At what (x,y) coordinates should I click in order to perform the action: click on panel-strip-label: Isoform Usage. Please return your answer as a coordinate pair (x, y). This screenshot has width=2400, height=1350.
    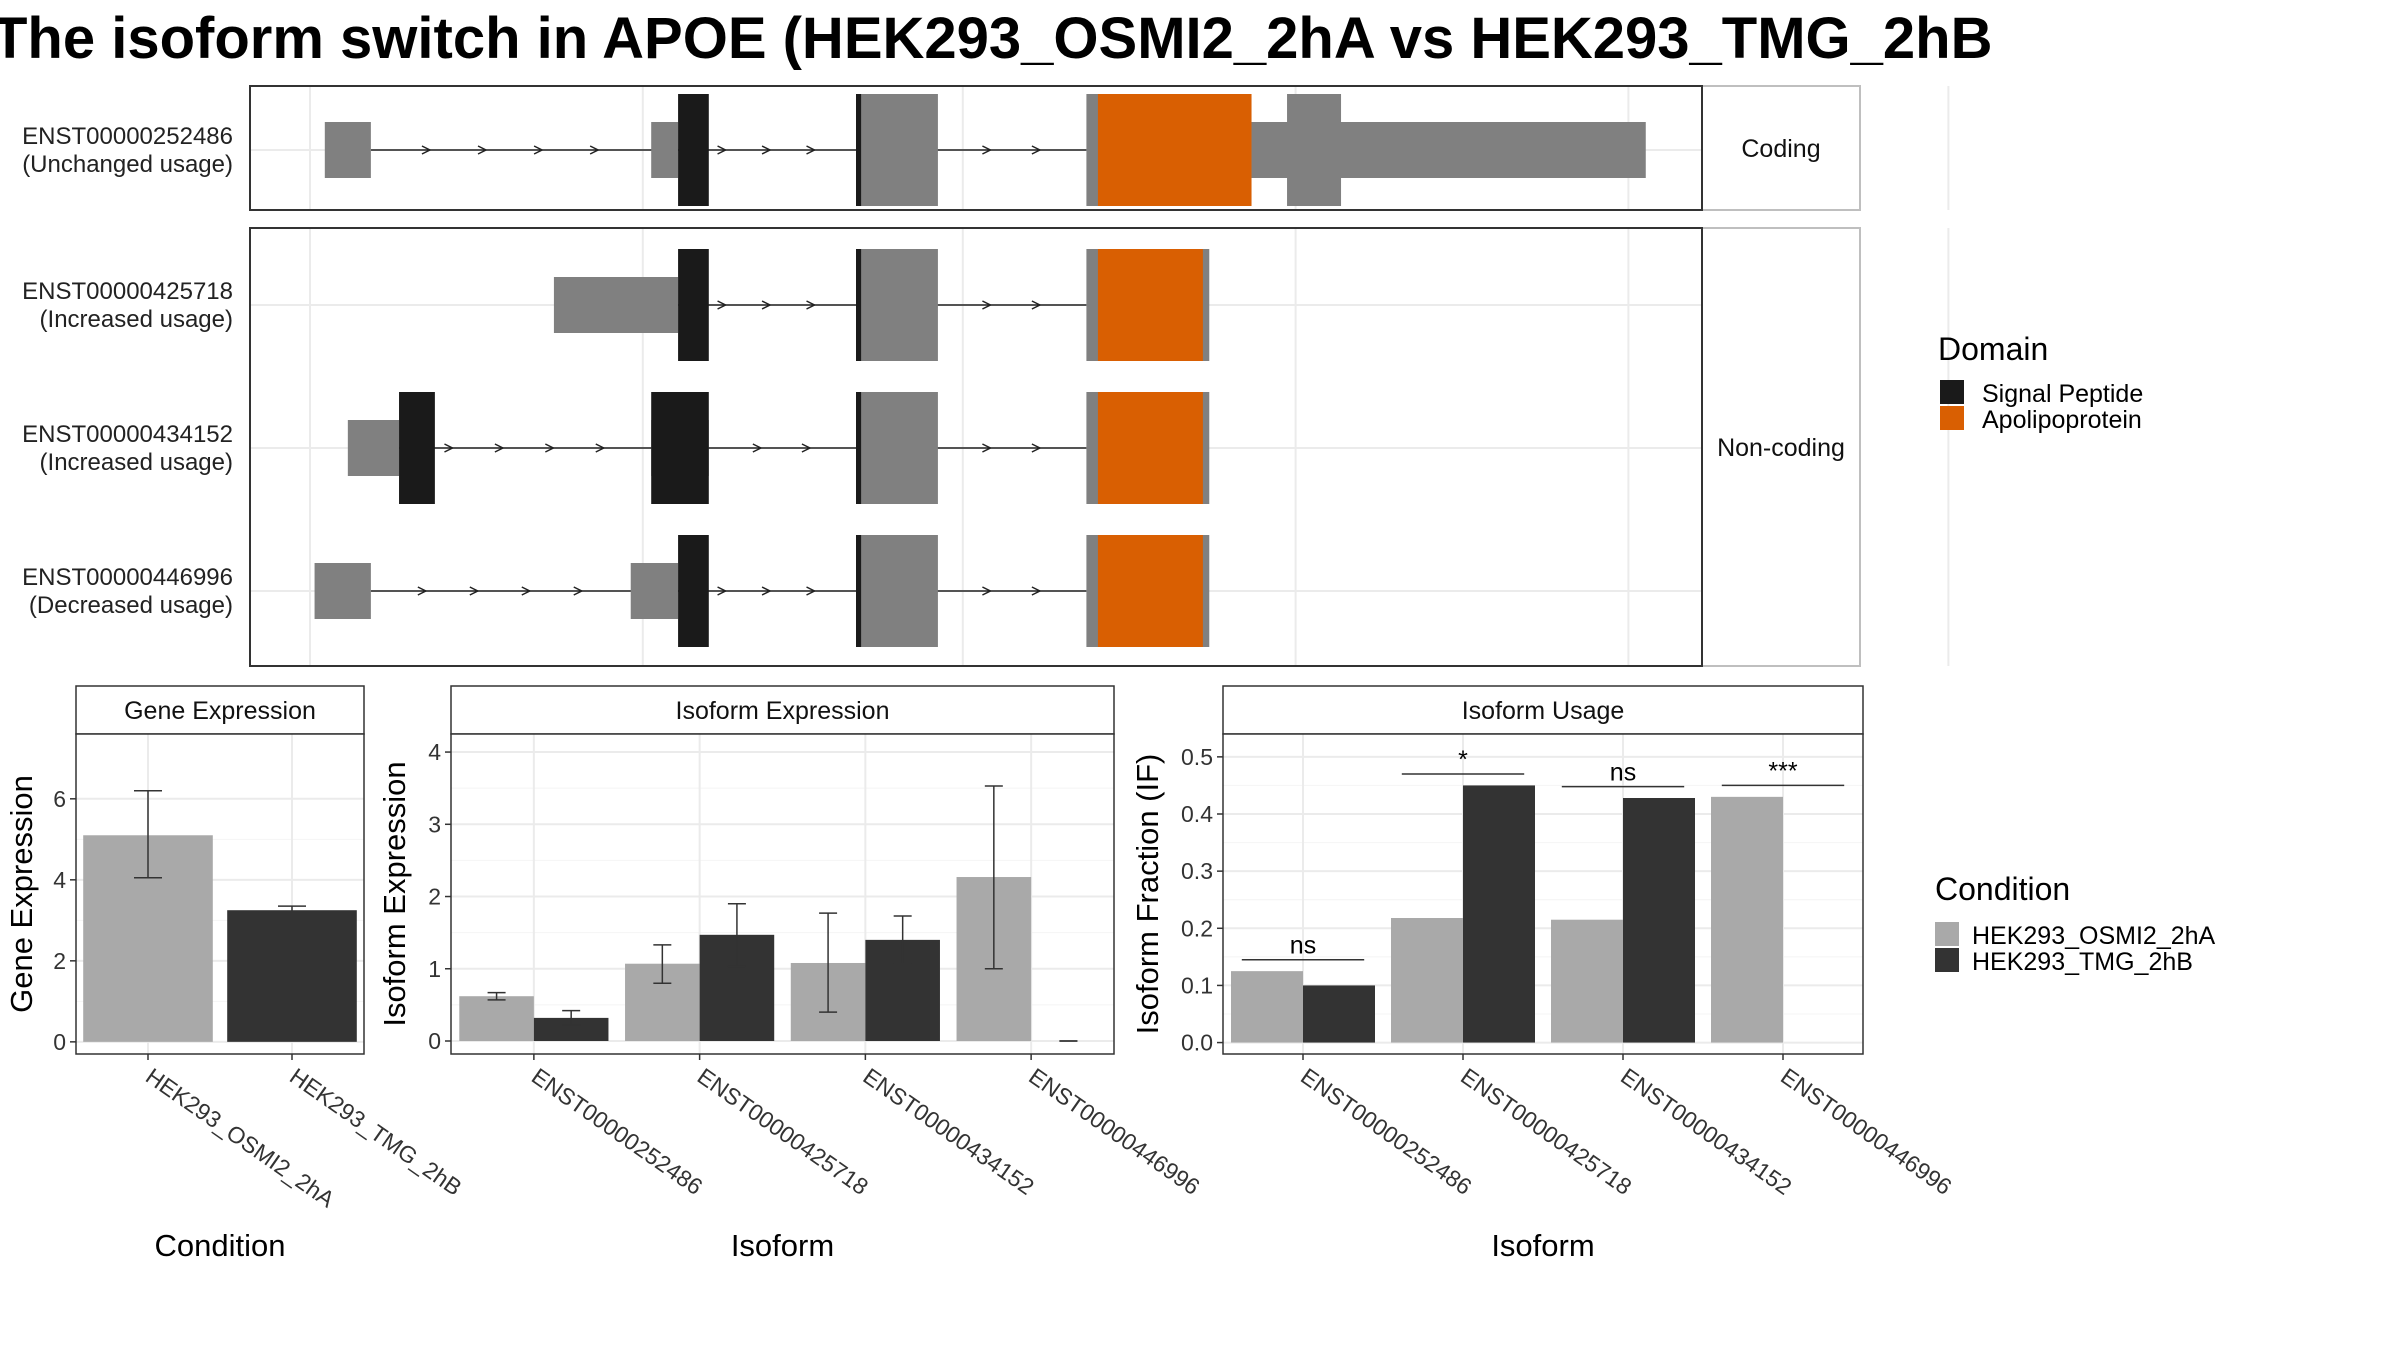
    Looking at the image, I should click on (1543, 711).